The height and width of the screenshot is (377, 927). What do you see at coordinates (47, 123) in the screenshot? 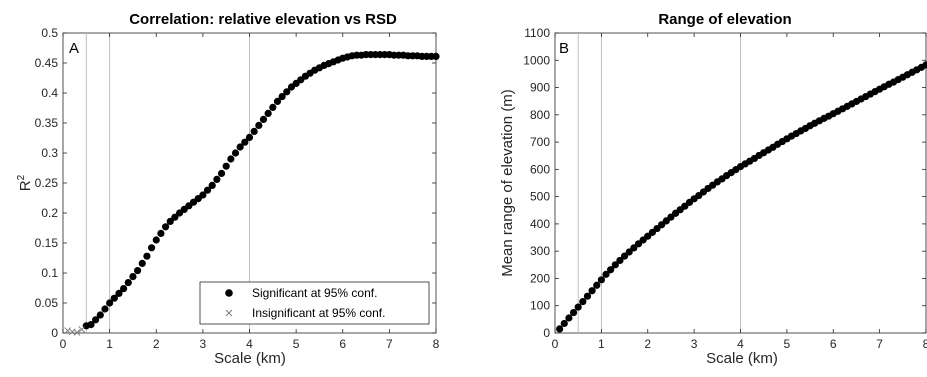
I see `panel-a-y-tick-label: 0.35` at bounding box center [47, 123].